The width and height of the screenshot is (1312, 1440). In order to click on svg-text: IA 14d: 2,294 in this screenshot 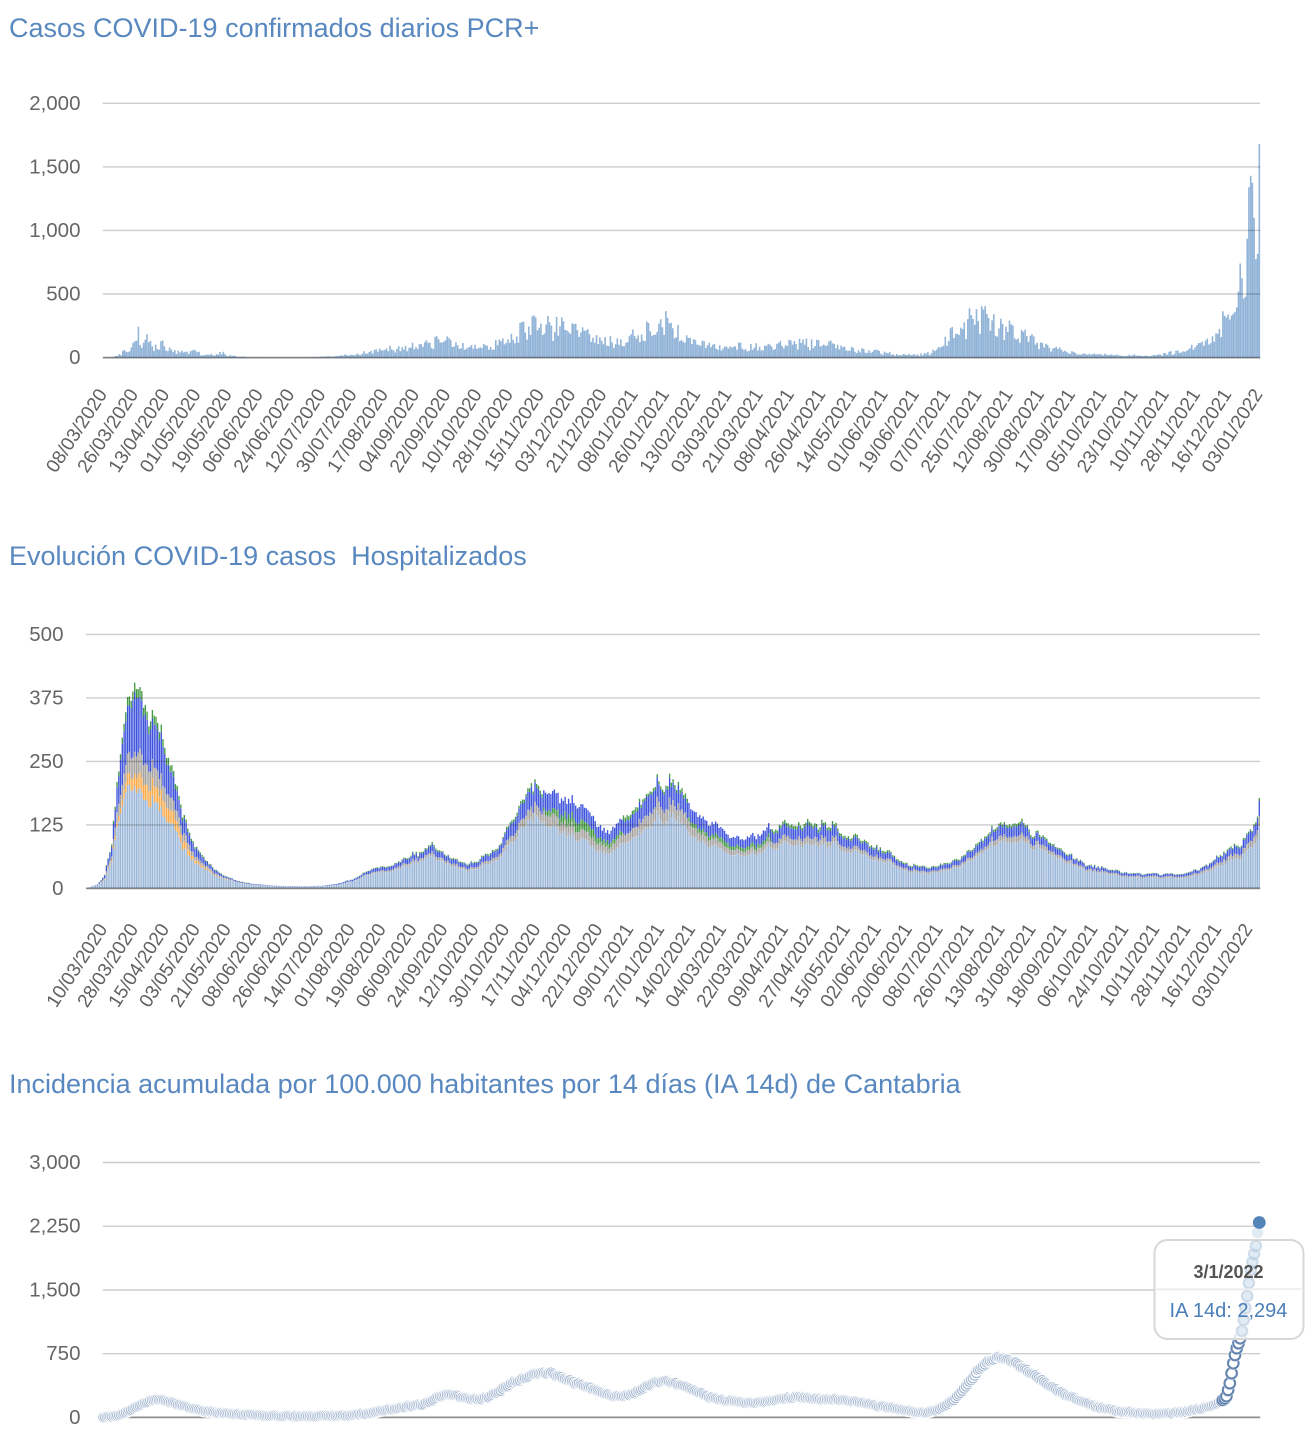, I will do `click(1229, 1311)`.